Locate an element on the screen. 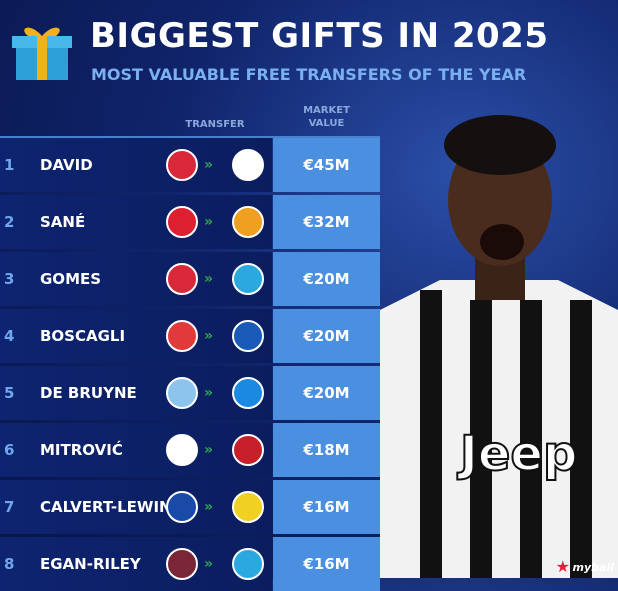  svg-text: Jeep is located at coordinates (517, 454).